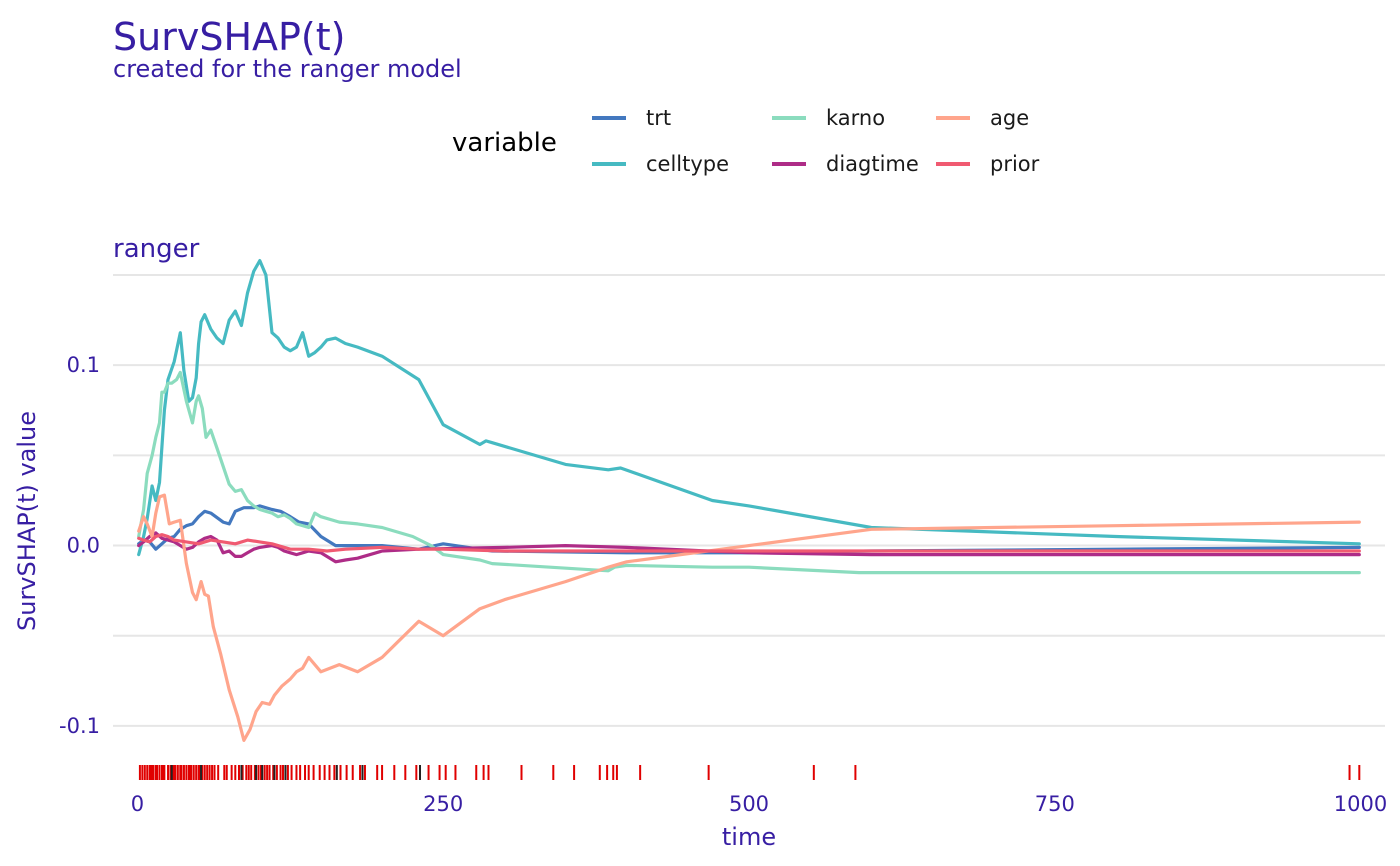 The width and height of the screenshot is (1400, 866). What do you see at coordinates (1360, 804) in the screenshot?
I see `x-tick-label: 1000` at bounding box center [1360, 804].